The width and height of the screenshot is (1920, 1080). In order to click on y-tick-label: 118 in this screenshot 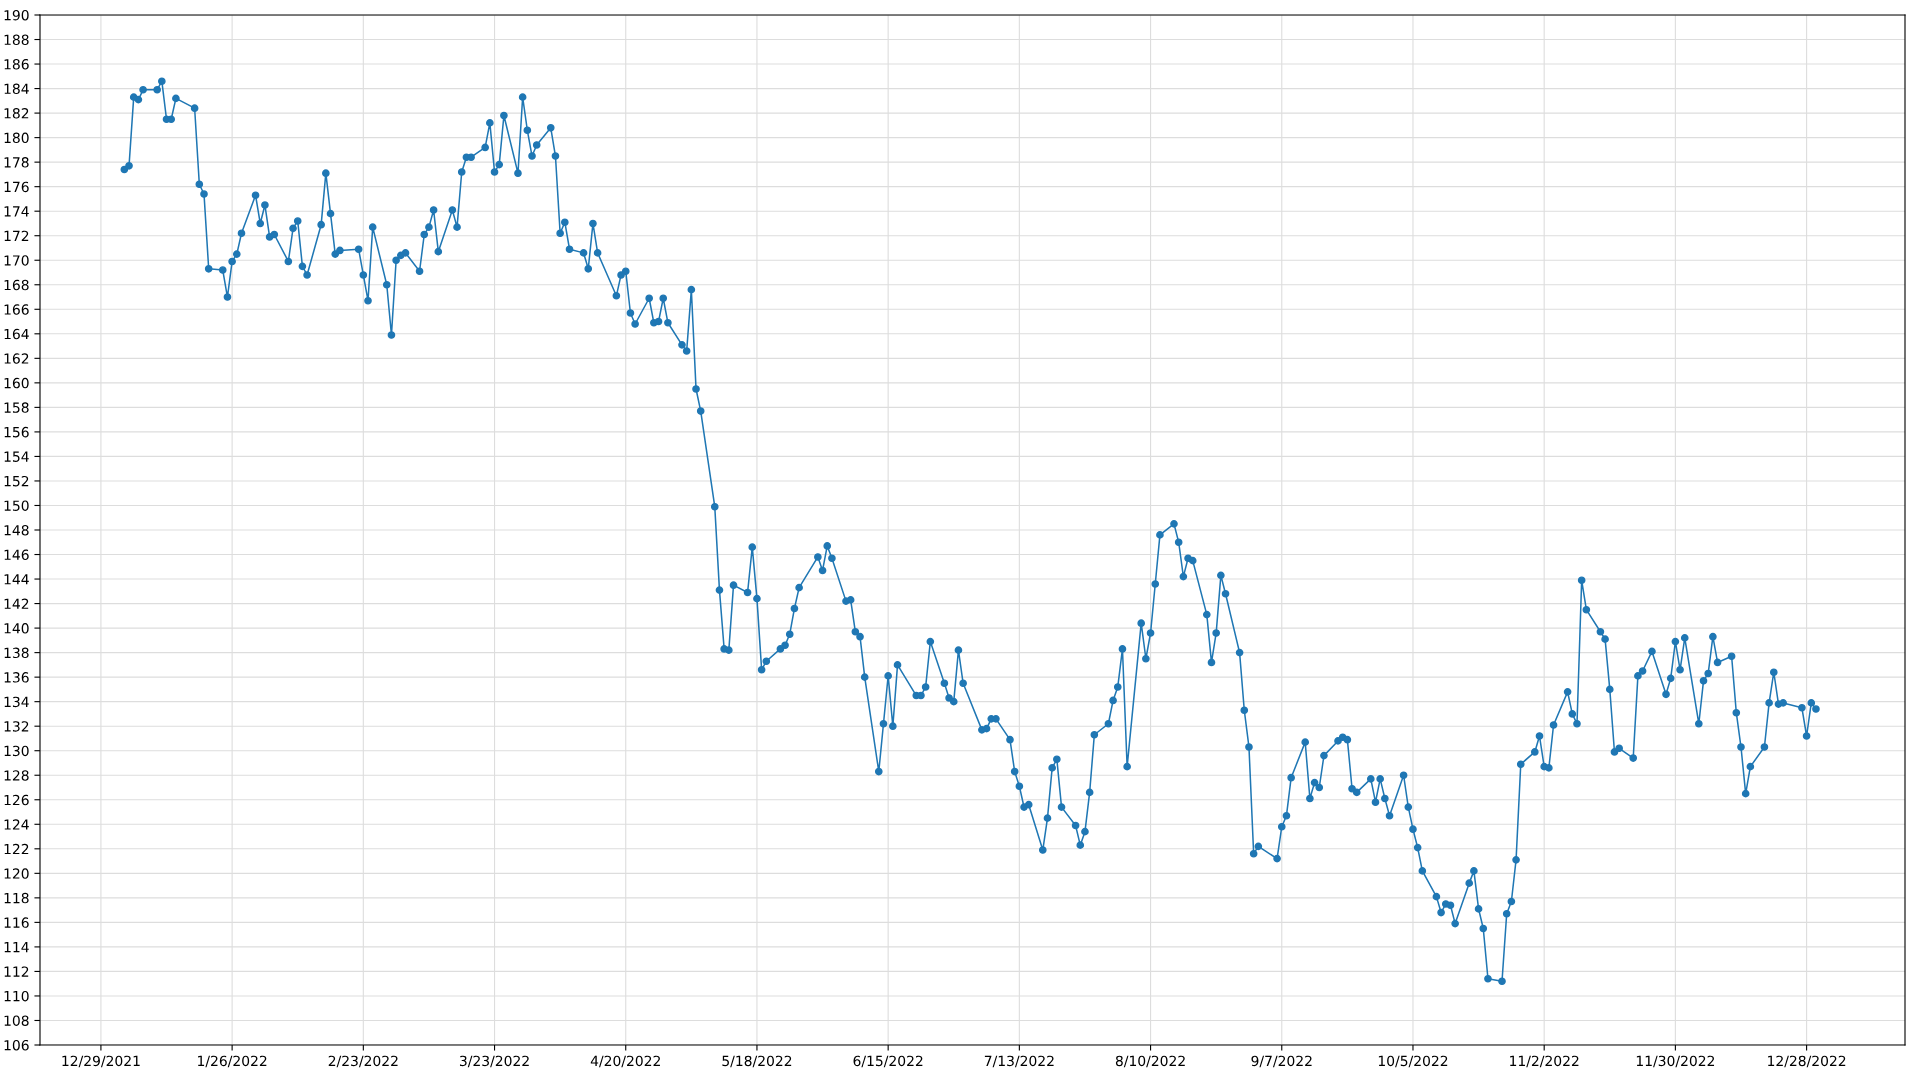, I will do `click(16, 898)`.